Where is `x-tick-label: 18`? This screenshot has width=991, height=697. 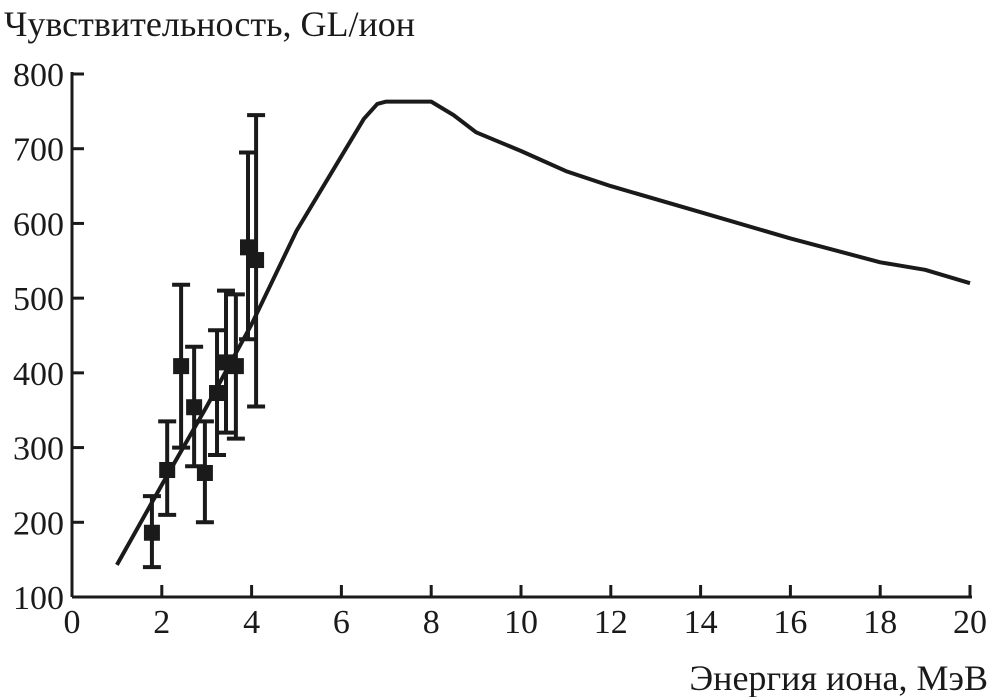 x-tick-label: 18 is located at coordinates (880, 622).